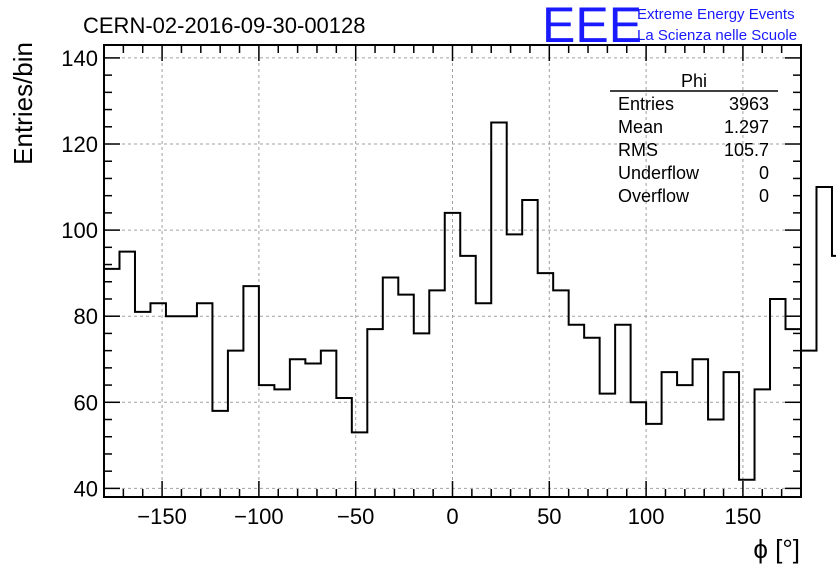  Describe the element at coordinates (79, 144) in the screenshot. I see `y-tick-label: 120` at that location.